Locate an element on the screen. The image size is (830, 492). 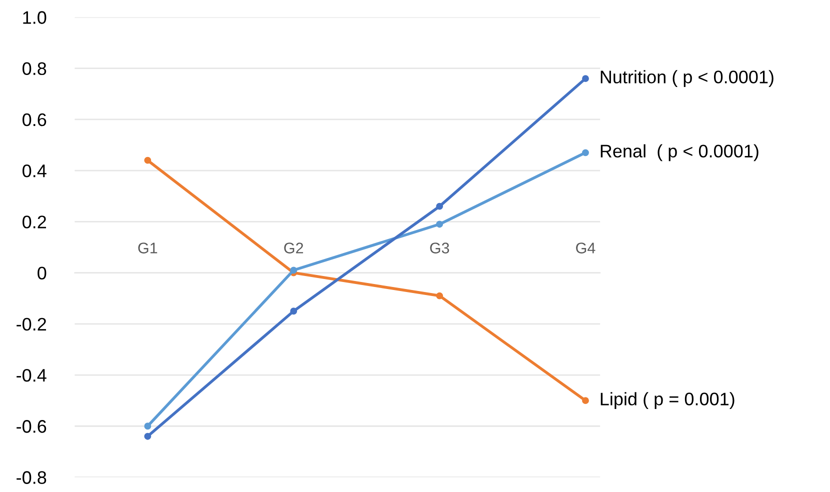
x-tick-label: G3 is located at coordinates (440, 248).